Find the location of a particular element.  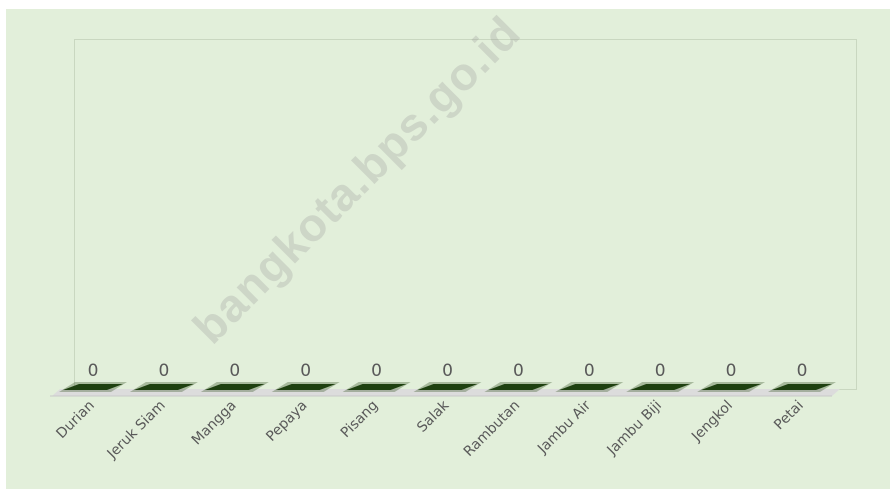

bar-petai is located at coordinates (802, 387).